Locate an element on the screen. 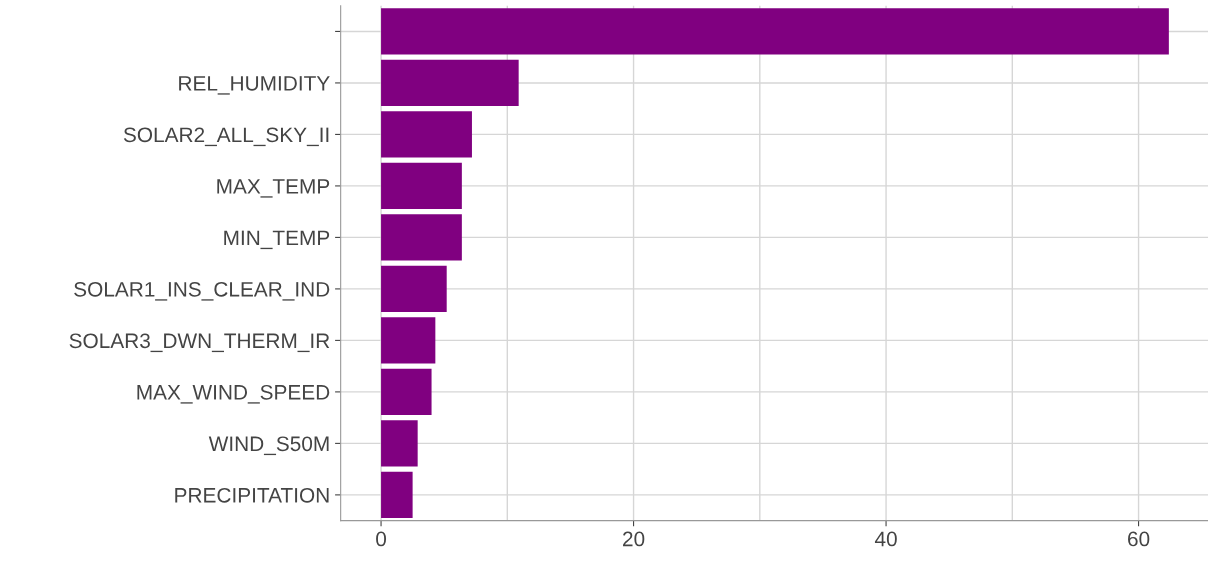 This screenshot has width=1208, height=569. y-tick-label: MIN_TEMP is located at coordinates (277, 240).